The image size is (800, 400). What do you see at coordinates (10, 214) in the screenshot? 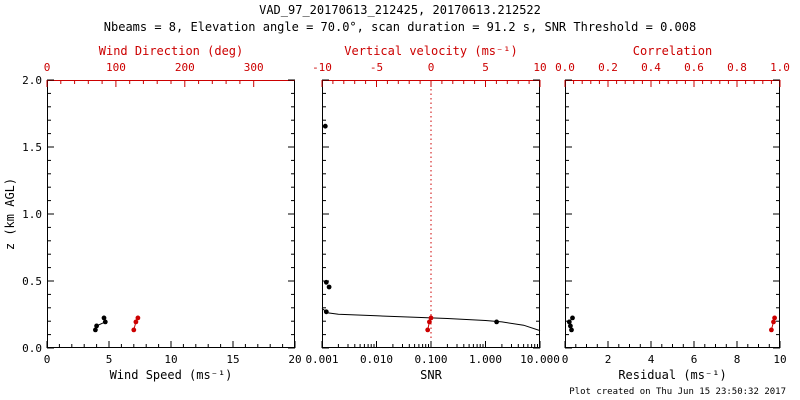
I see `y-axis-label: z (km AGL)` at bounding box center [10, 214].